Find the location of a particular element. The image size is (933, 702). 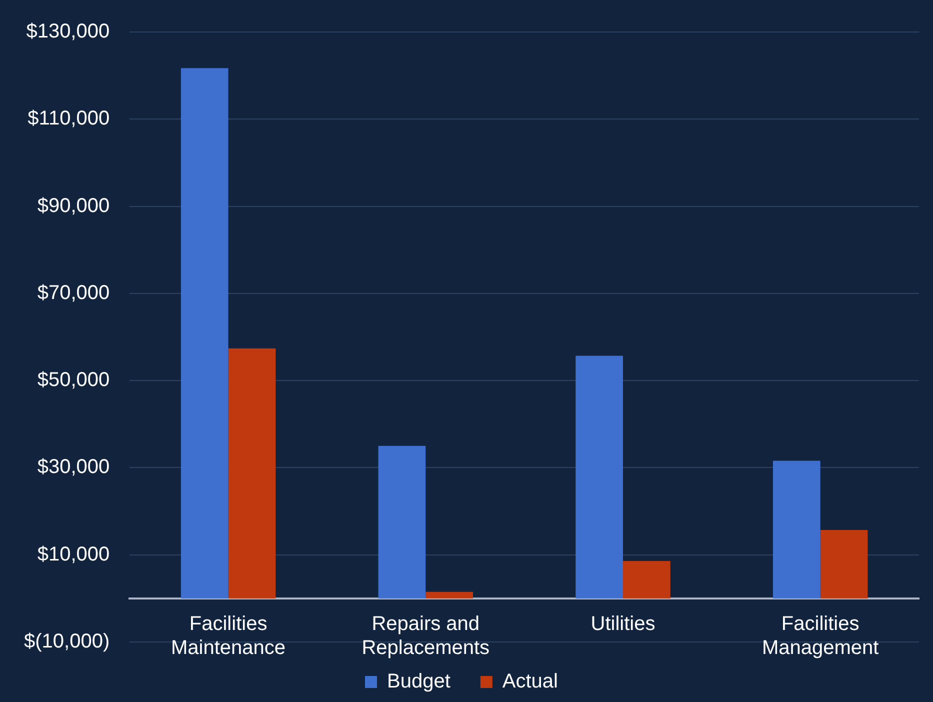

x-tick-label: Repairs and Replacements is located at coordinates (426, 635).